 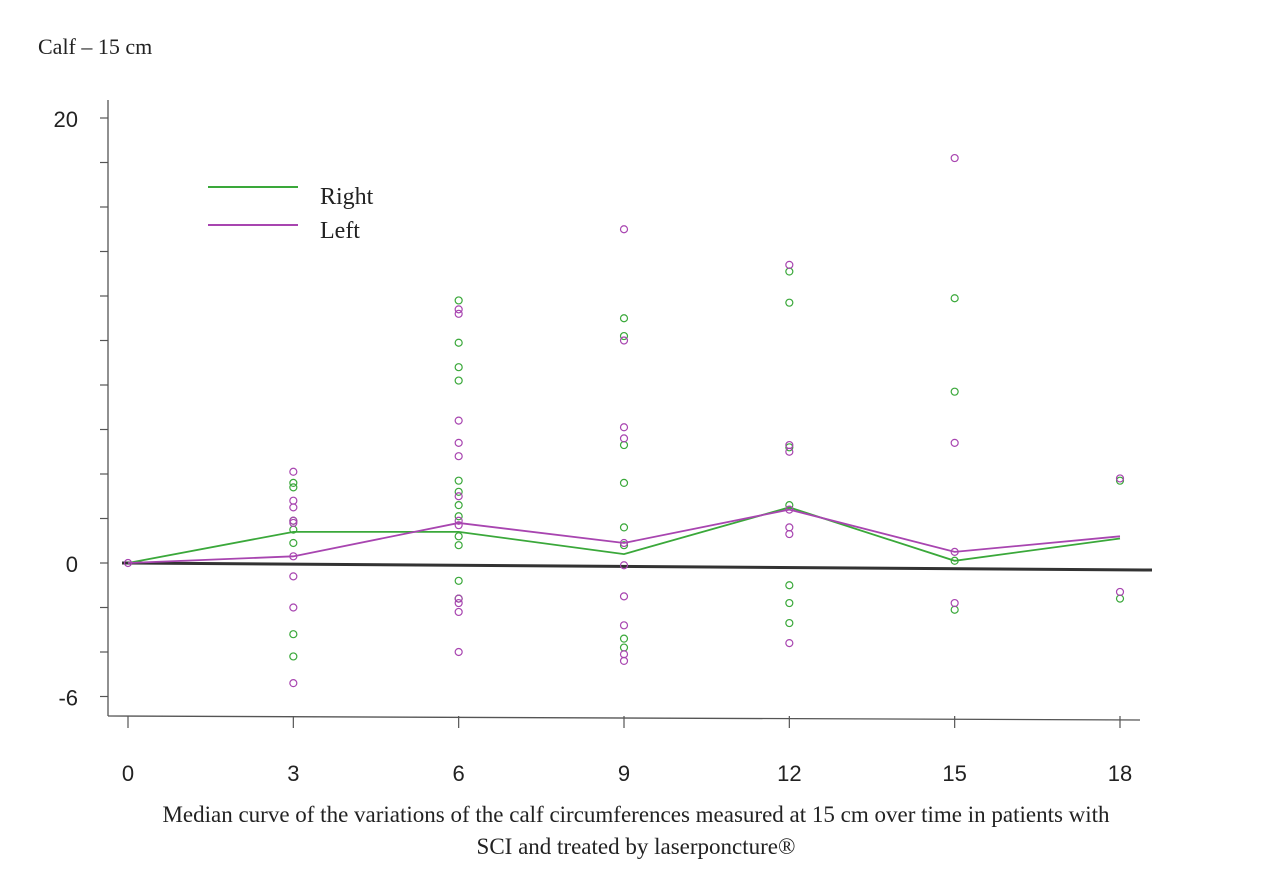 What do you see at coordinates (789, 773) in the screenshot?
I see `x-tick-label: 12` at bounding box center [789, 773].